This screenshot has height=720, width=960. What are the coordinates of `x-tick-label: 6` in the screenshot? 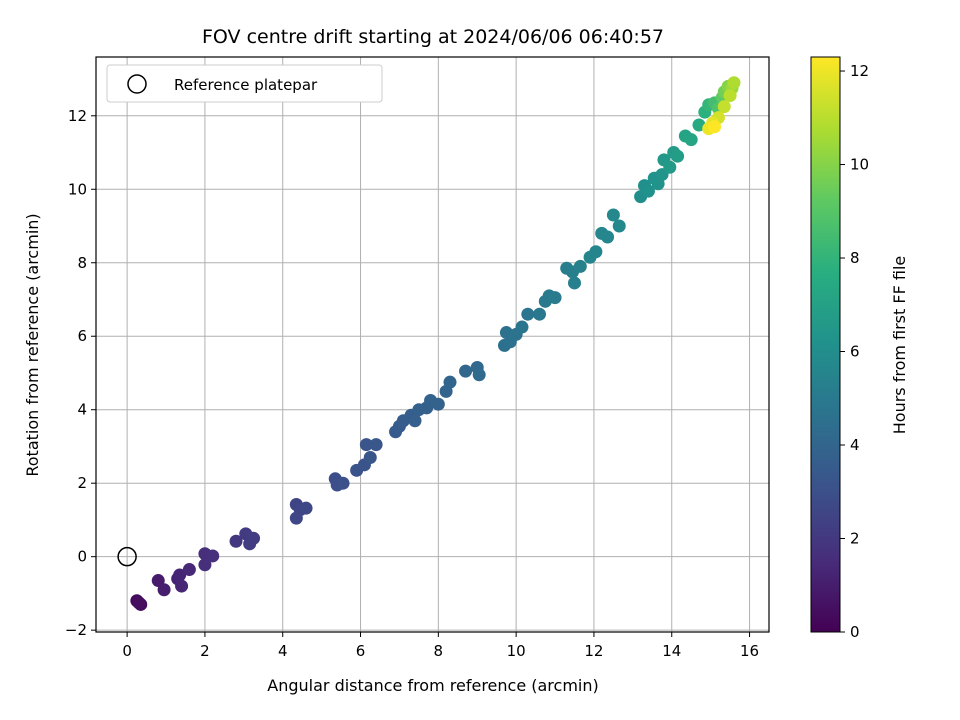 It's located at (361, 651).